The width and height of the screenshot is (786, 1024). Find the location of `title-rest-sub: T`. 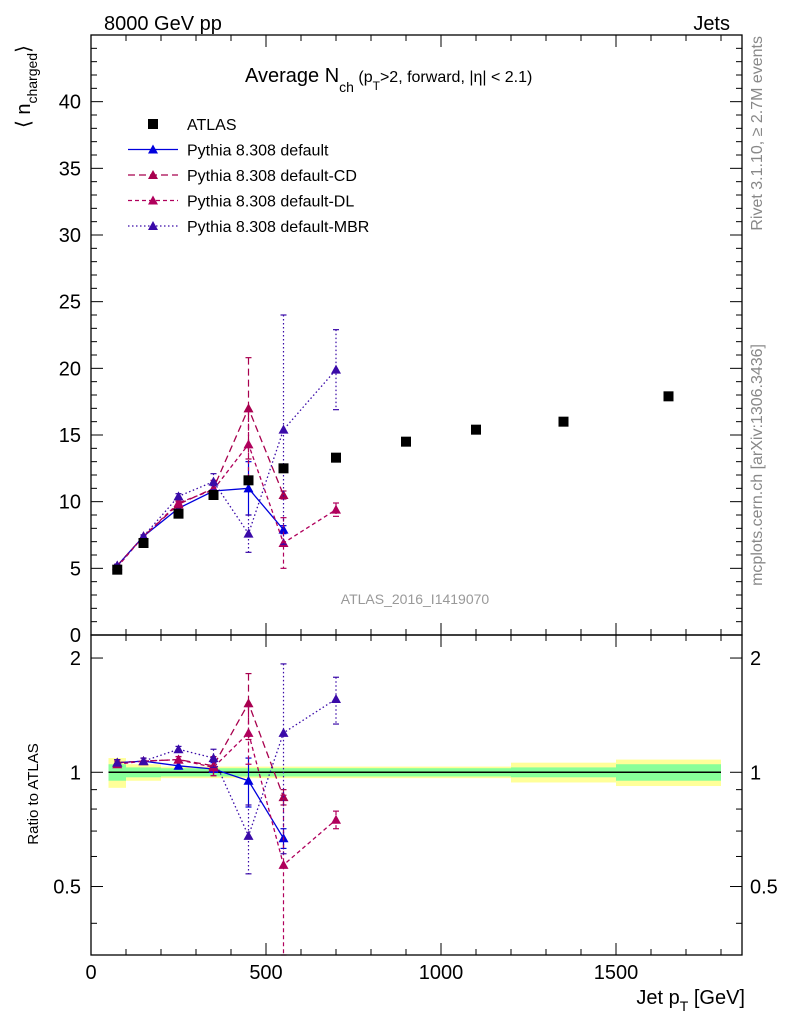

title-rest-sub: T is located at coordinates (377, 86).